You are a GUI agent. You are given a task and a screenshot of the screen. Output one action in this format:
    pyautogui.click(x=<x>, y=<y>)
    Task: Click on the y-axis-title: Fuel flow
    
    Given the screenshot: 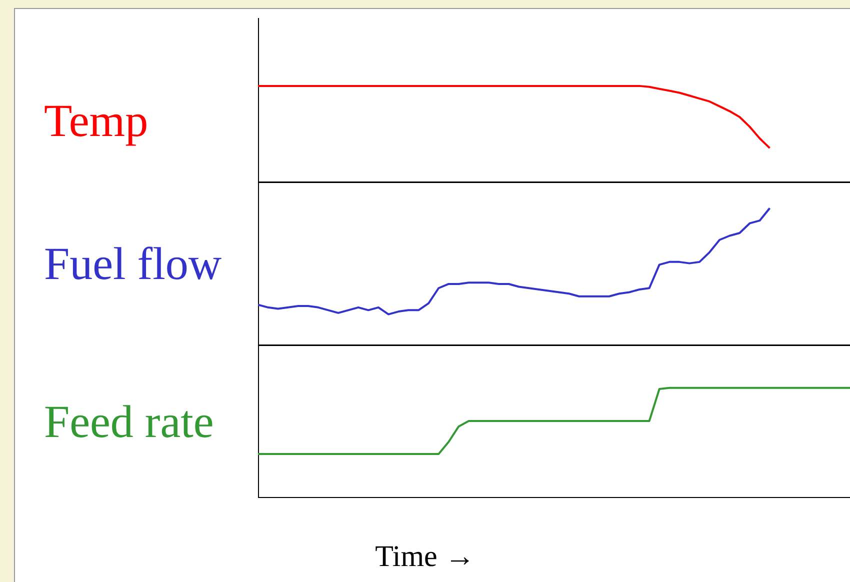 What is the action you would take?
    pyautogui.click(x=133, y=264)
    